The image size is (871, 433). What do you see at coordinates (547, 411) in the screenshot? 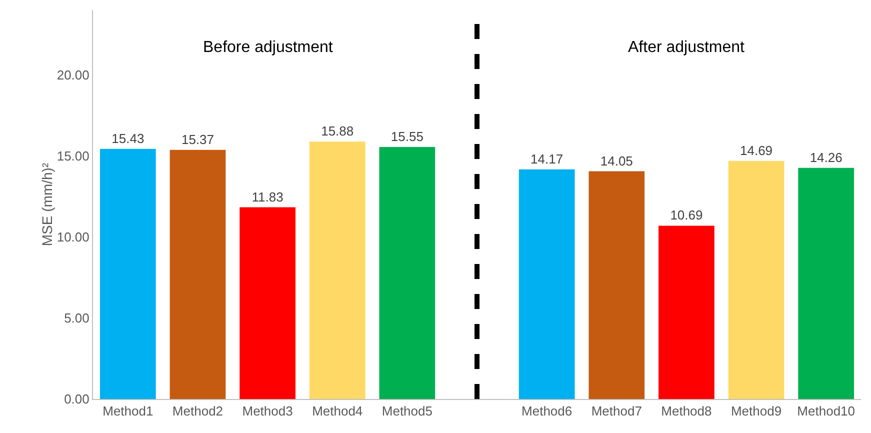
I see `x-tick-label: Method6` at bounding box center [547, 411].